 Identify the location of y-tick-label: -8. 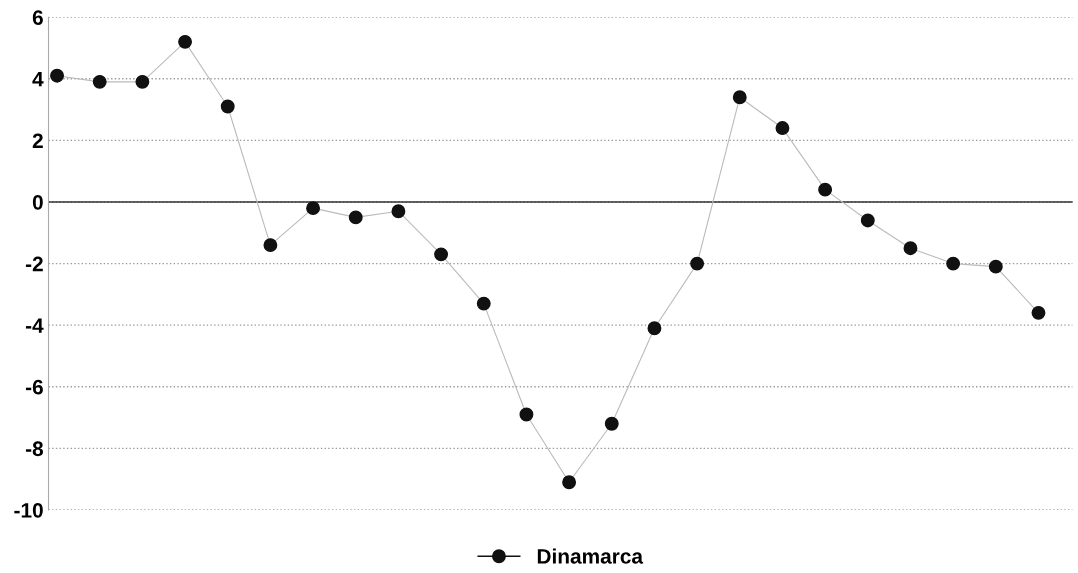
(34, 449).